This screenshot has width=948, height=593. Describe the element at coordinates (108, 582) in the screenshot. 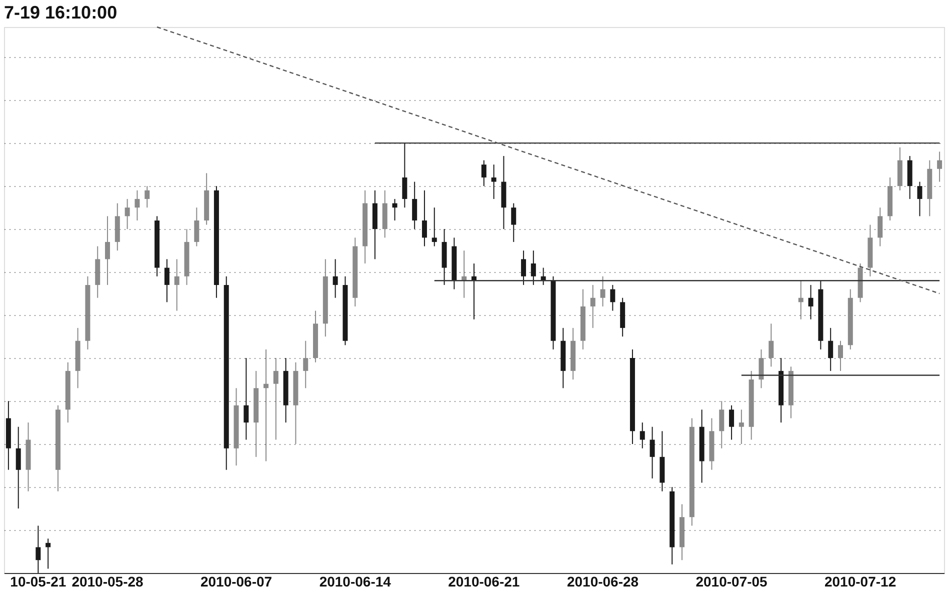

I see `x-tick-label: 2010-05-28` at that location.